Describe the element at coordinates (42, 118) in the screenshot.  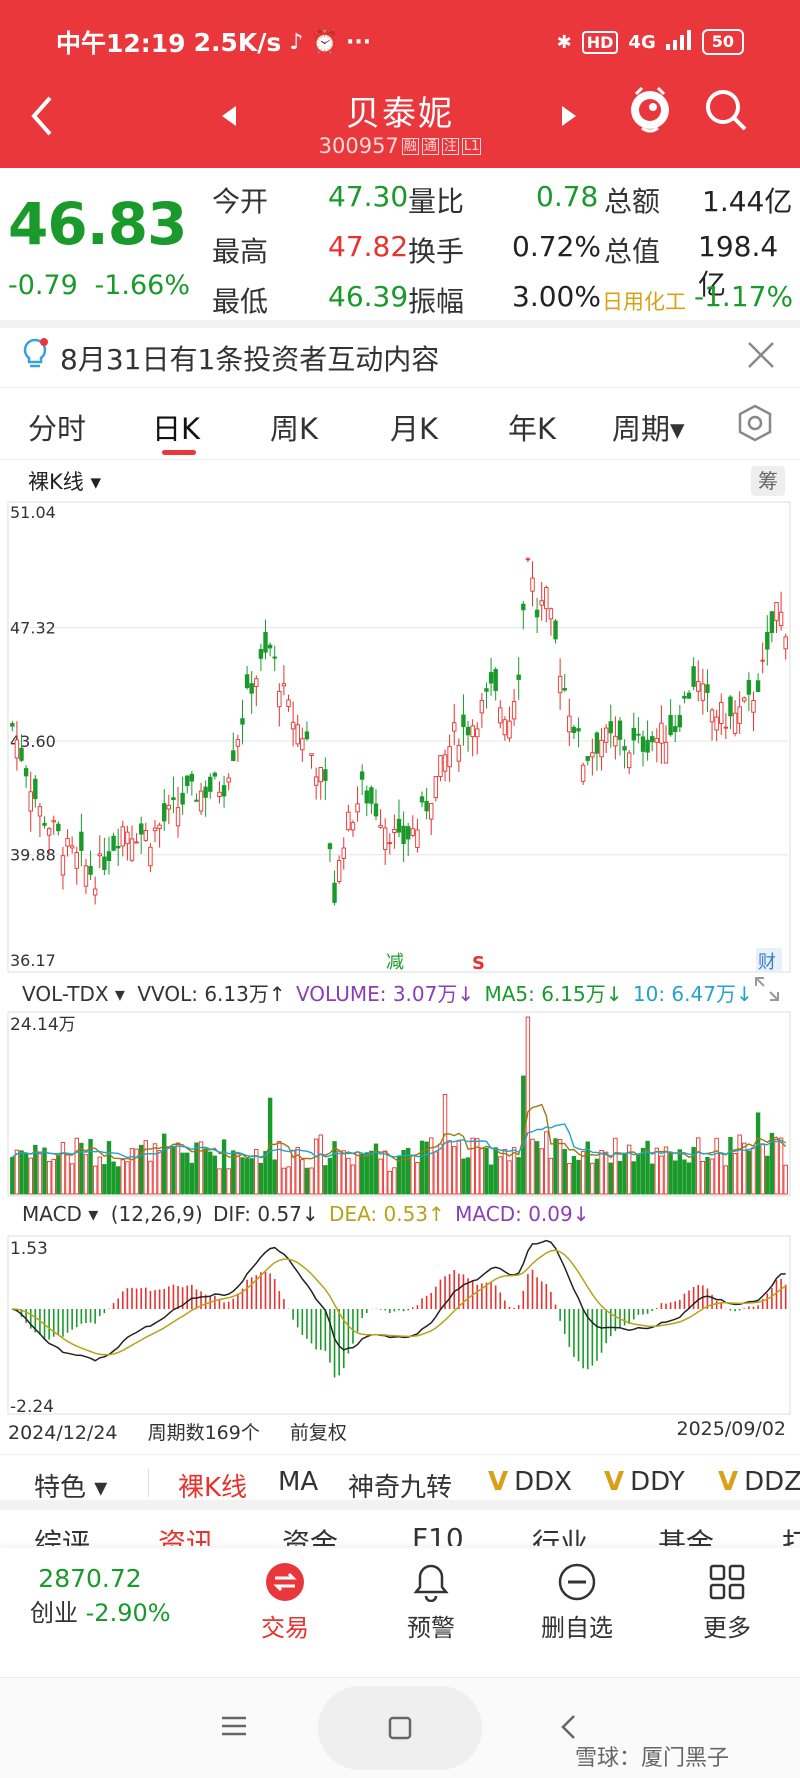
I see `back-arrow-icon` at that location.